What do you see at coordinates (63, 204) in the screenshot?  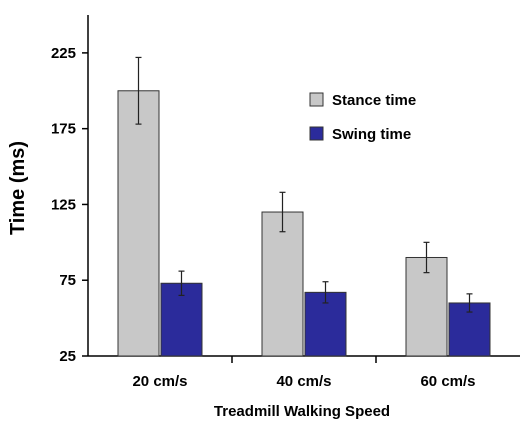 I see `y-tick-label: 125` at bounding box center [63, 204].